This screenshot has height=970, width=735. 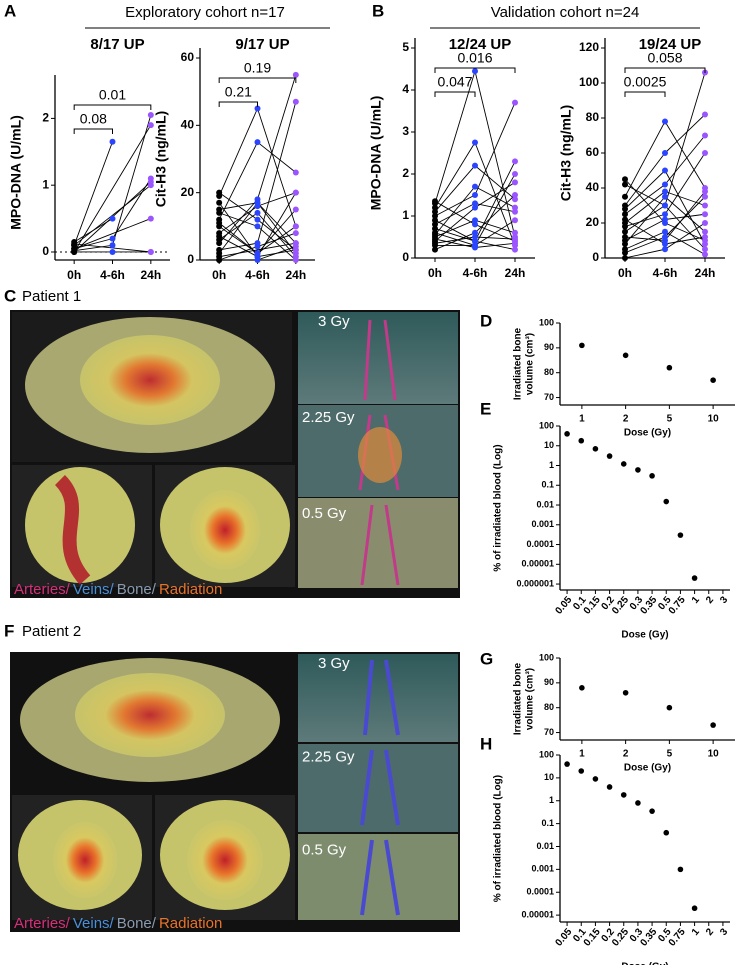 I want to click on y-axis-label: MPO-DNA (U/mL), so click(x=376, y=153).